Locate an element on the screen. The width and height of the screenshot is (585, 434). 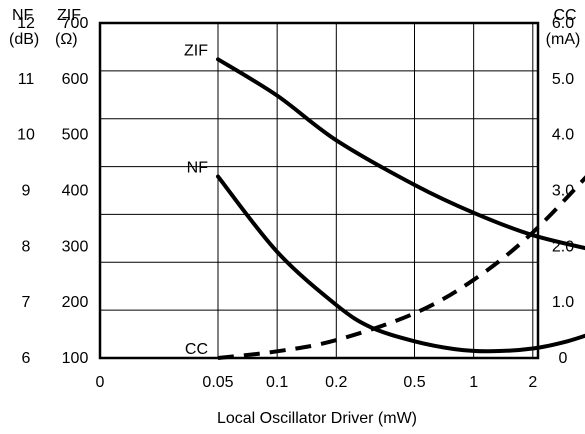
zif-axis-unit: (Ω) is located at coordinates (66, 39).